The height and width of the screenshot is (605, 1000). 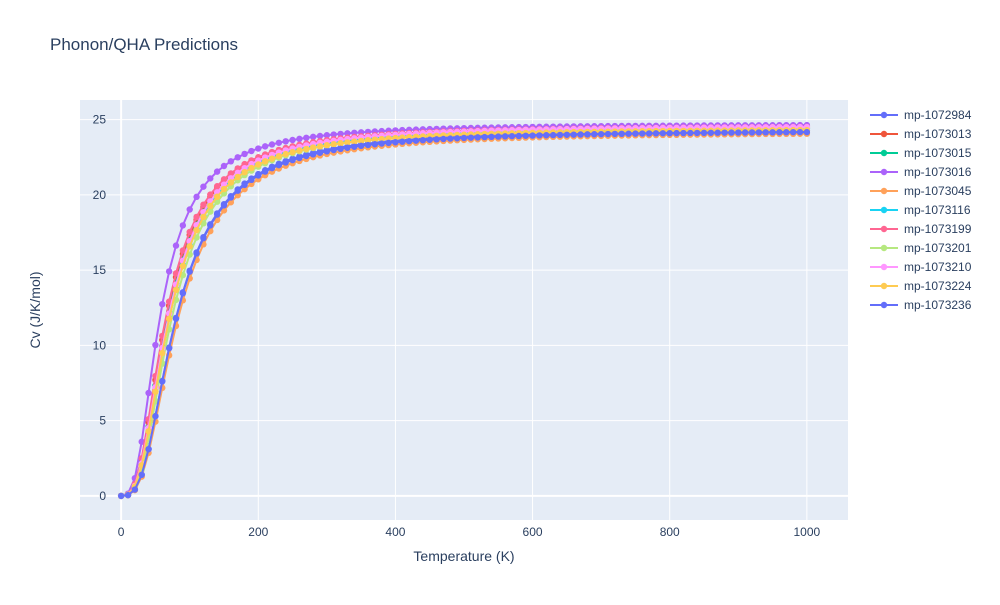 I want to click on legend-item-mp-1073201: mp-1073201, so click(x=921, y=248).